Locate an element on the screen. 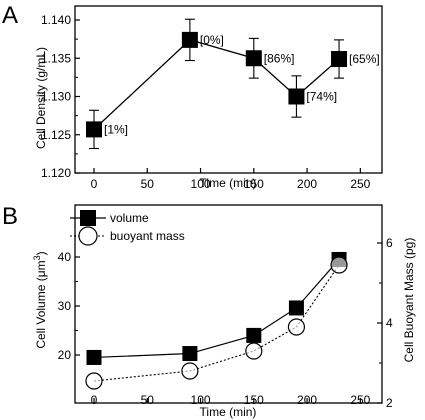  panel-b-y-label-prefix: Cell Volume ( is located at coordinates (41, 312).